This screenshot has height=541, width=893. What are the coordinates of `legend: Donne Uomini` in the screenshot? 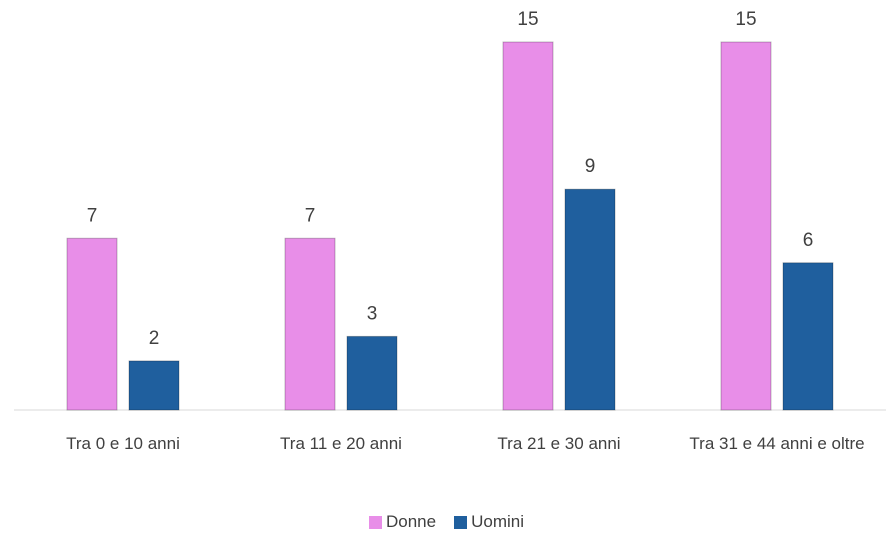 It's located at (446, 522).